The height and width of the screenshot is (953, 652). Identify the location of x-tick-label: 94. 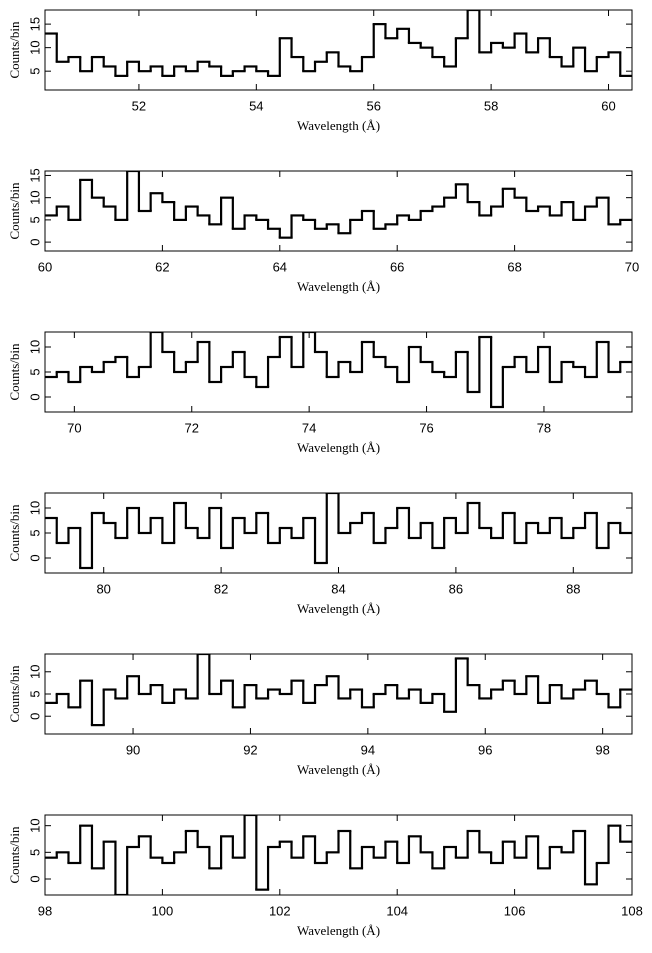
(368, 749).